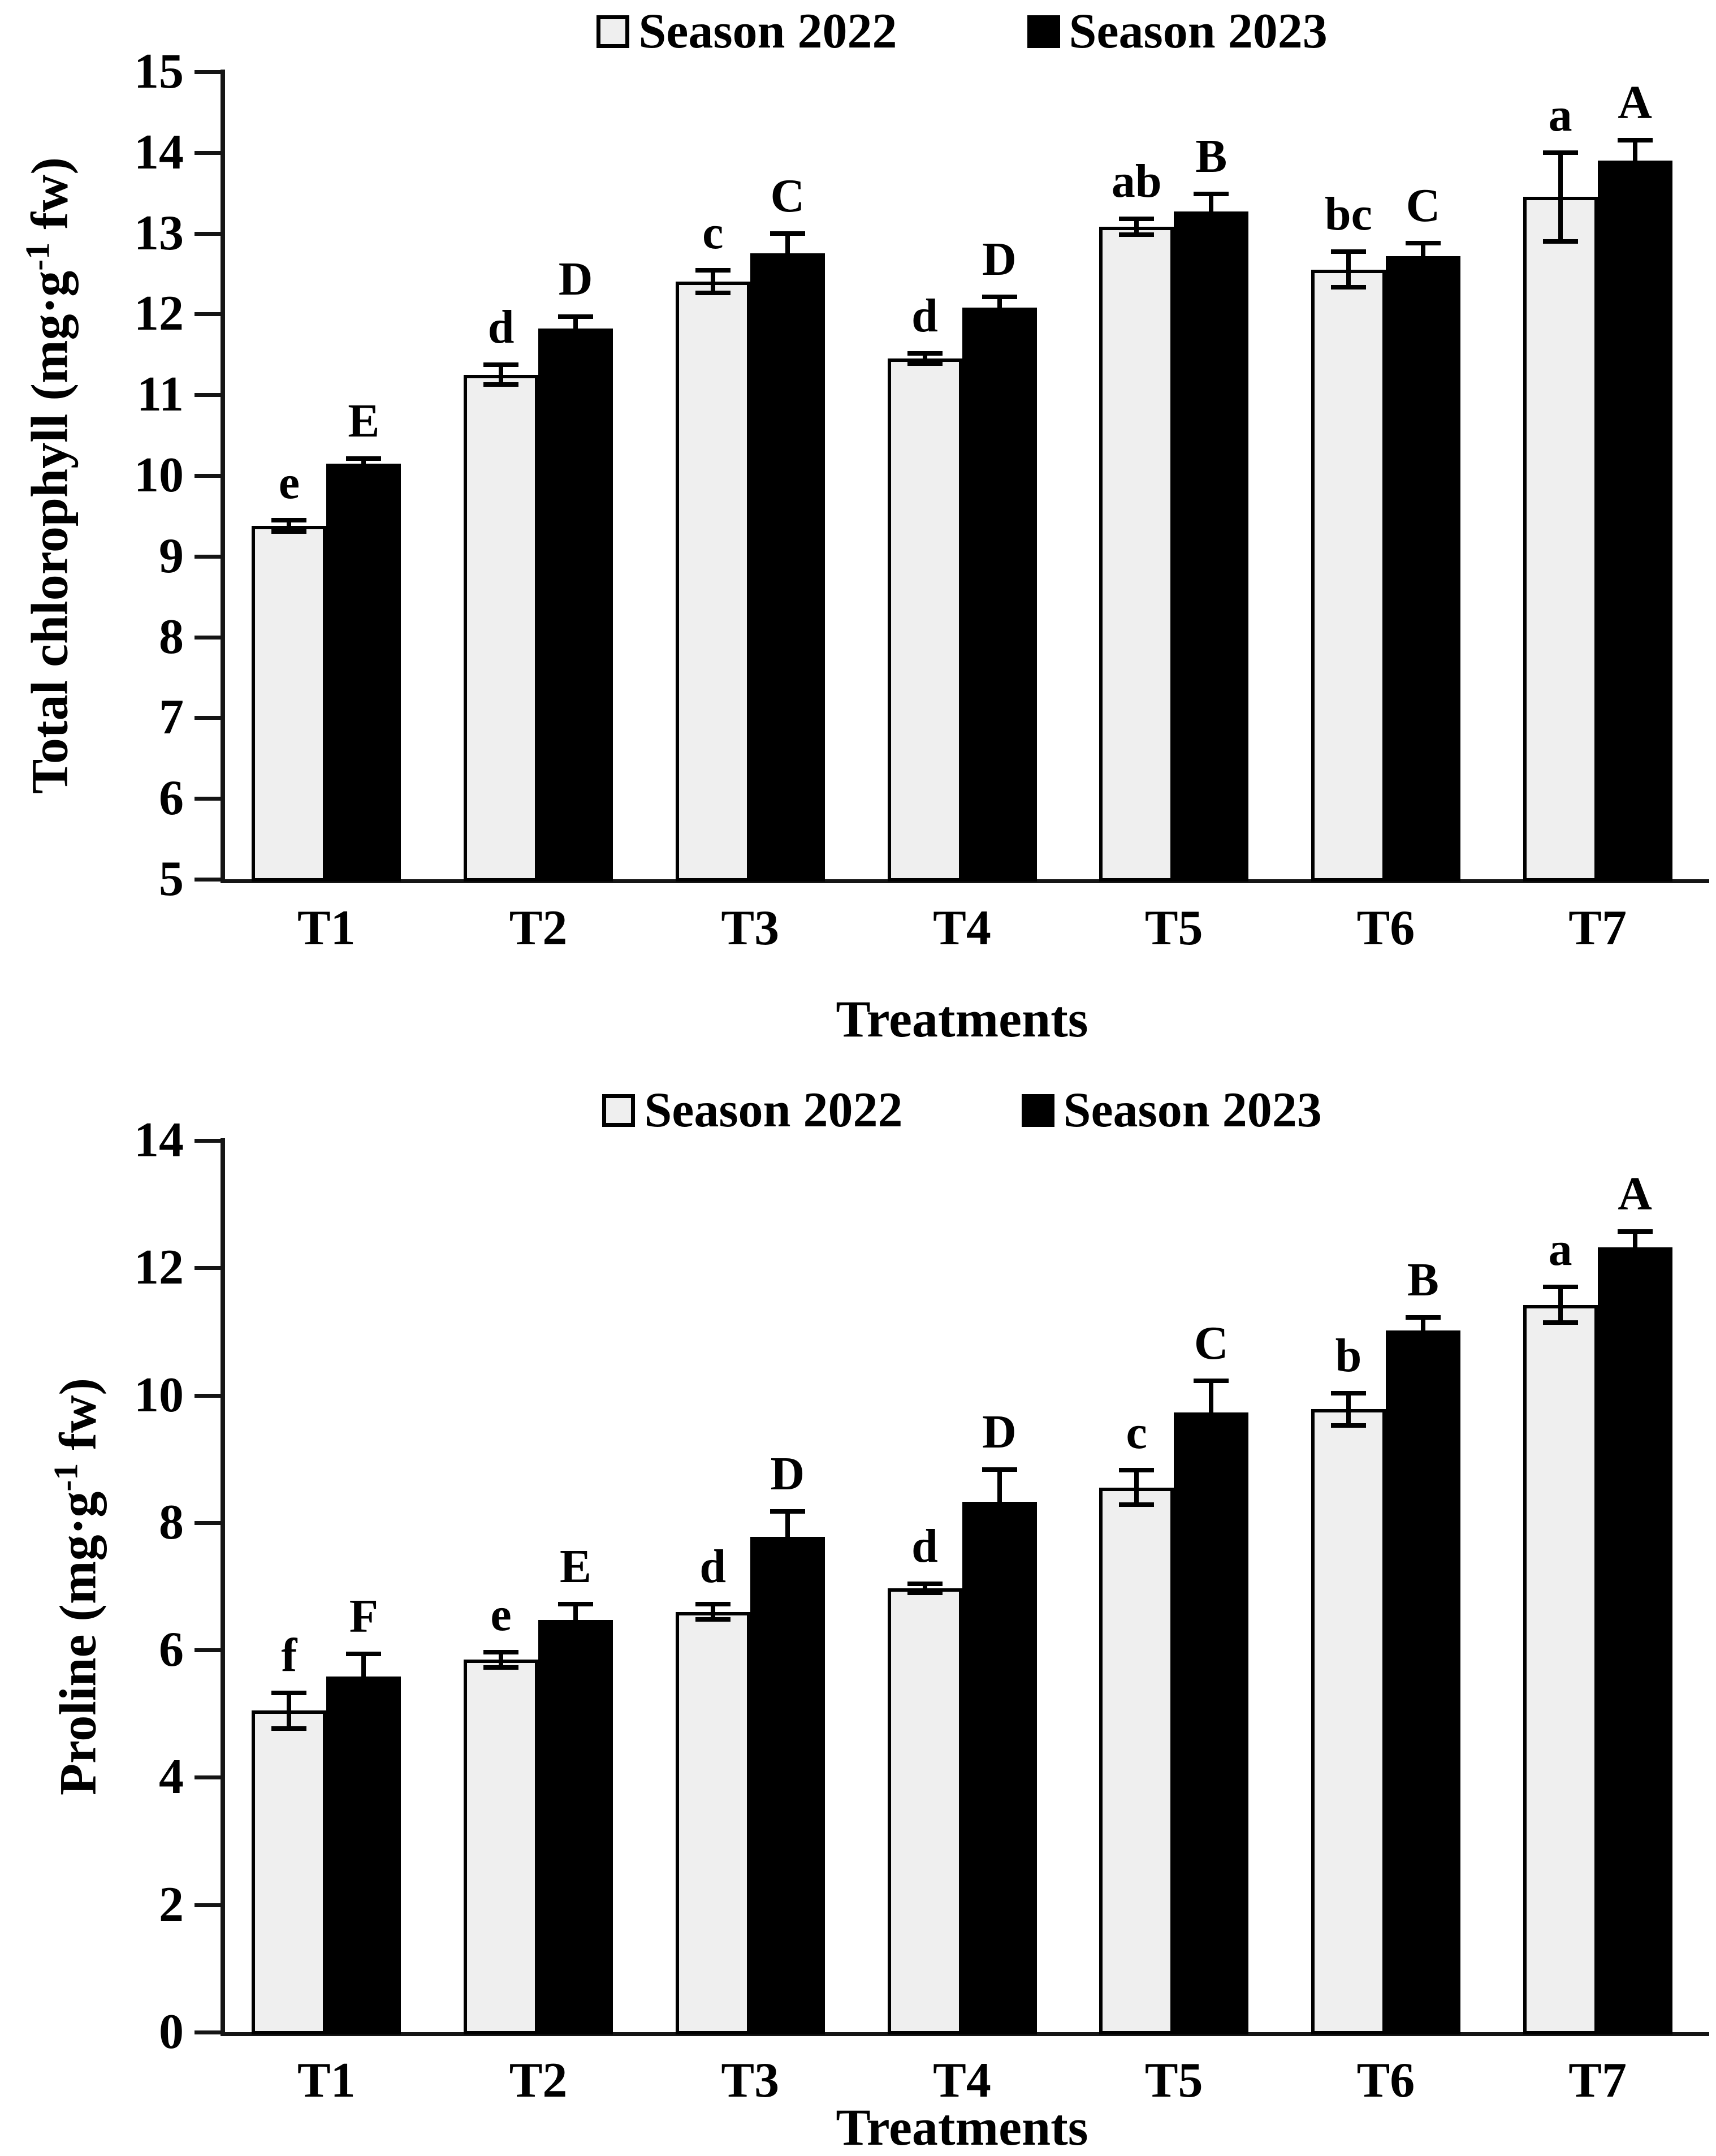  I want to click on y-tick-label: 2, so click(172, 1905).